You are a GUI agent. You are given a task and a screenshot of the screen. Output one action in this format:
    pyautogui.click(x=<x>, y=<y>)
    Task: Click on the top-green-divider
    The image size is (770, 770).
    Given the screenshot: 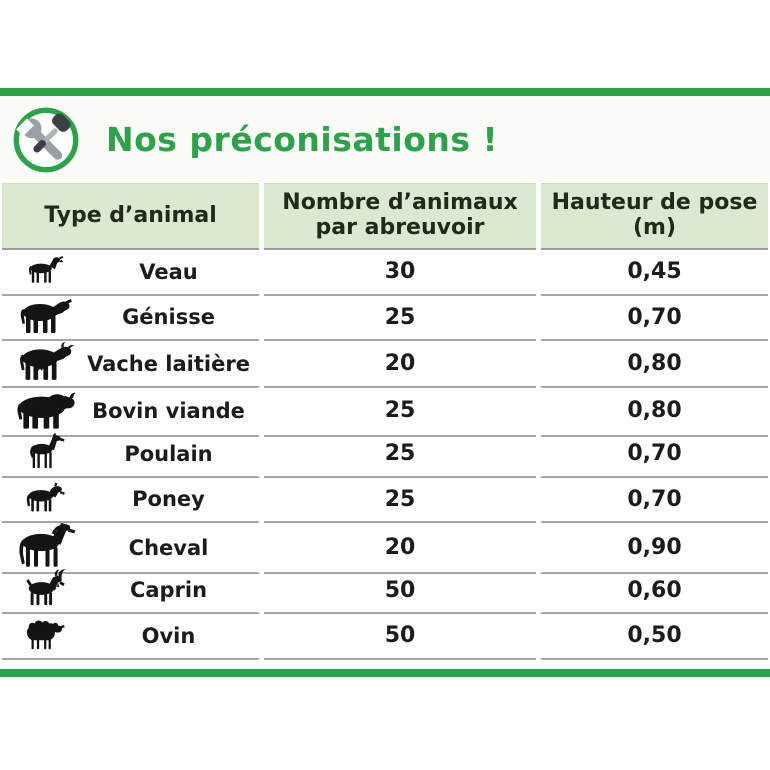 What is the action you would take?
    pyautogui.click(x=385, y=92)
    